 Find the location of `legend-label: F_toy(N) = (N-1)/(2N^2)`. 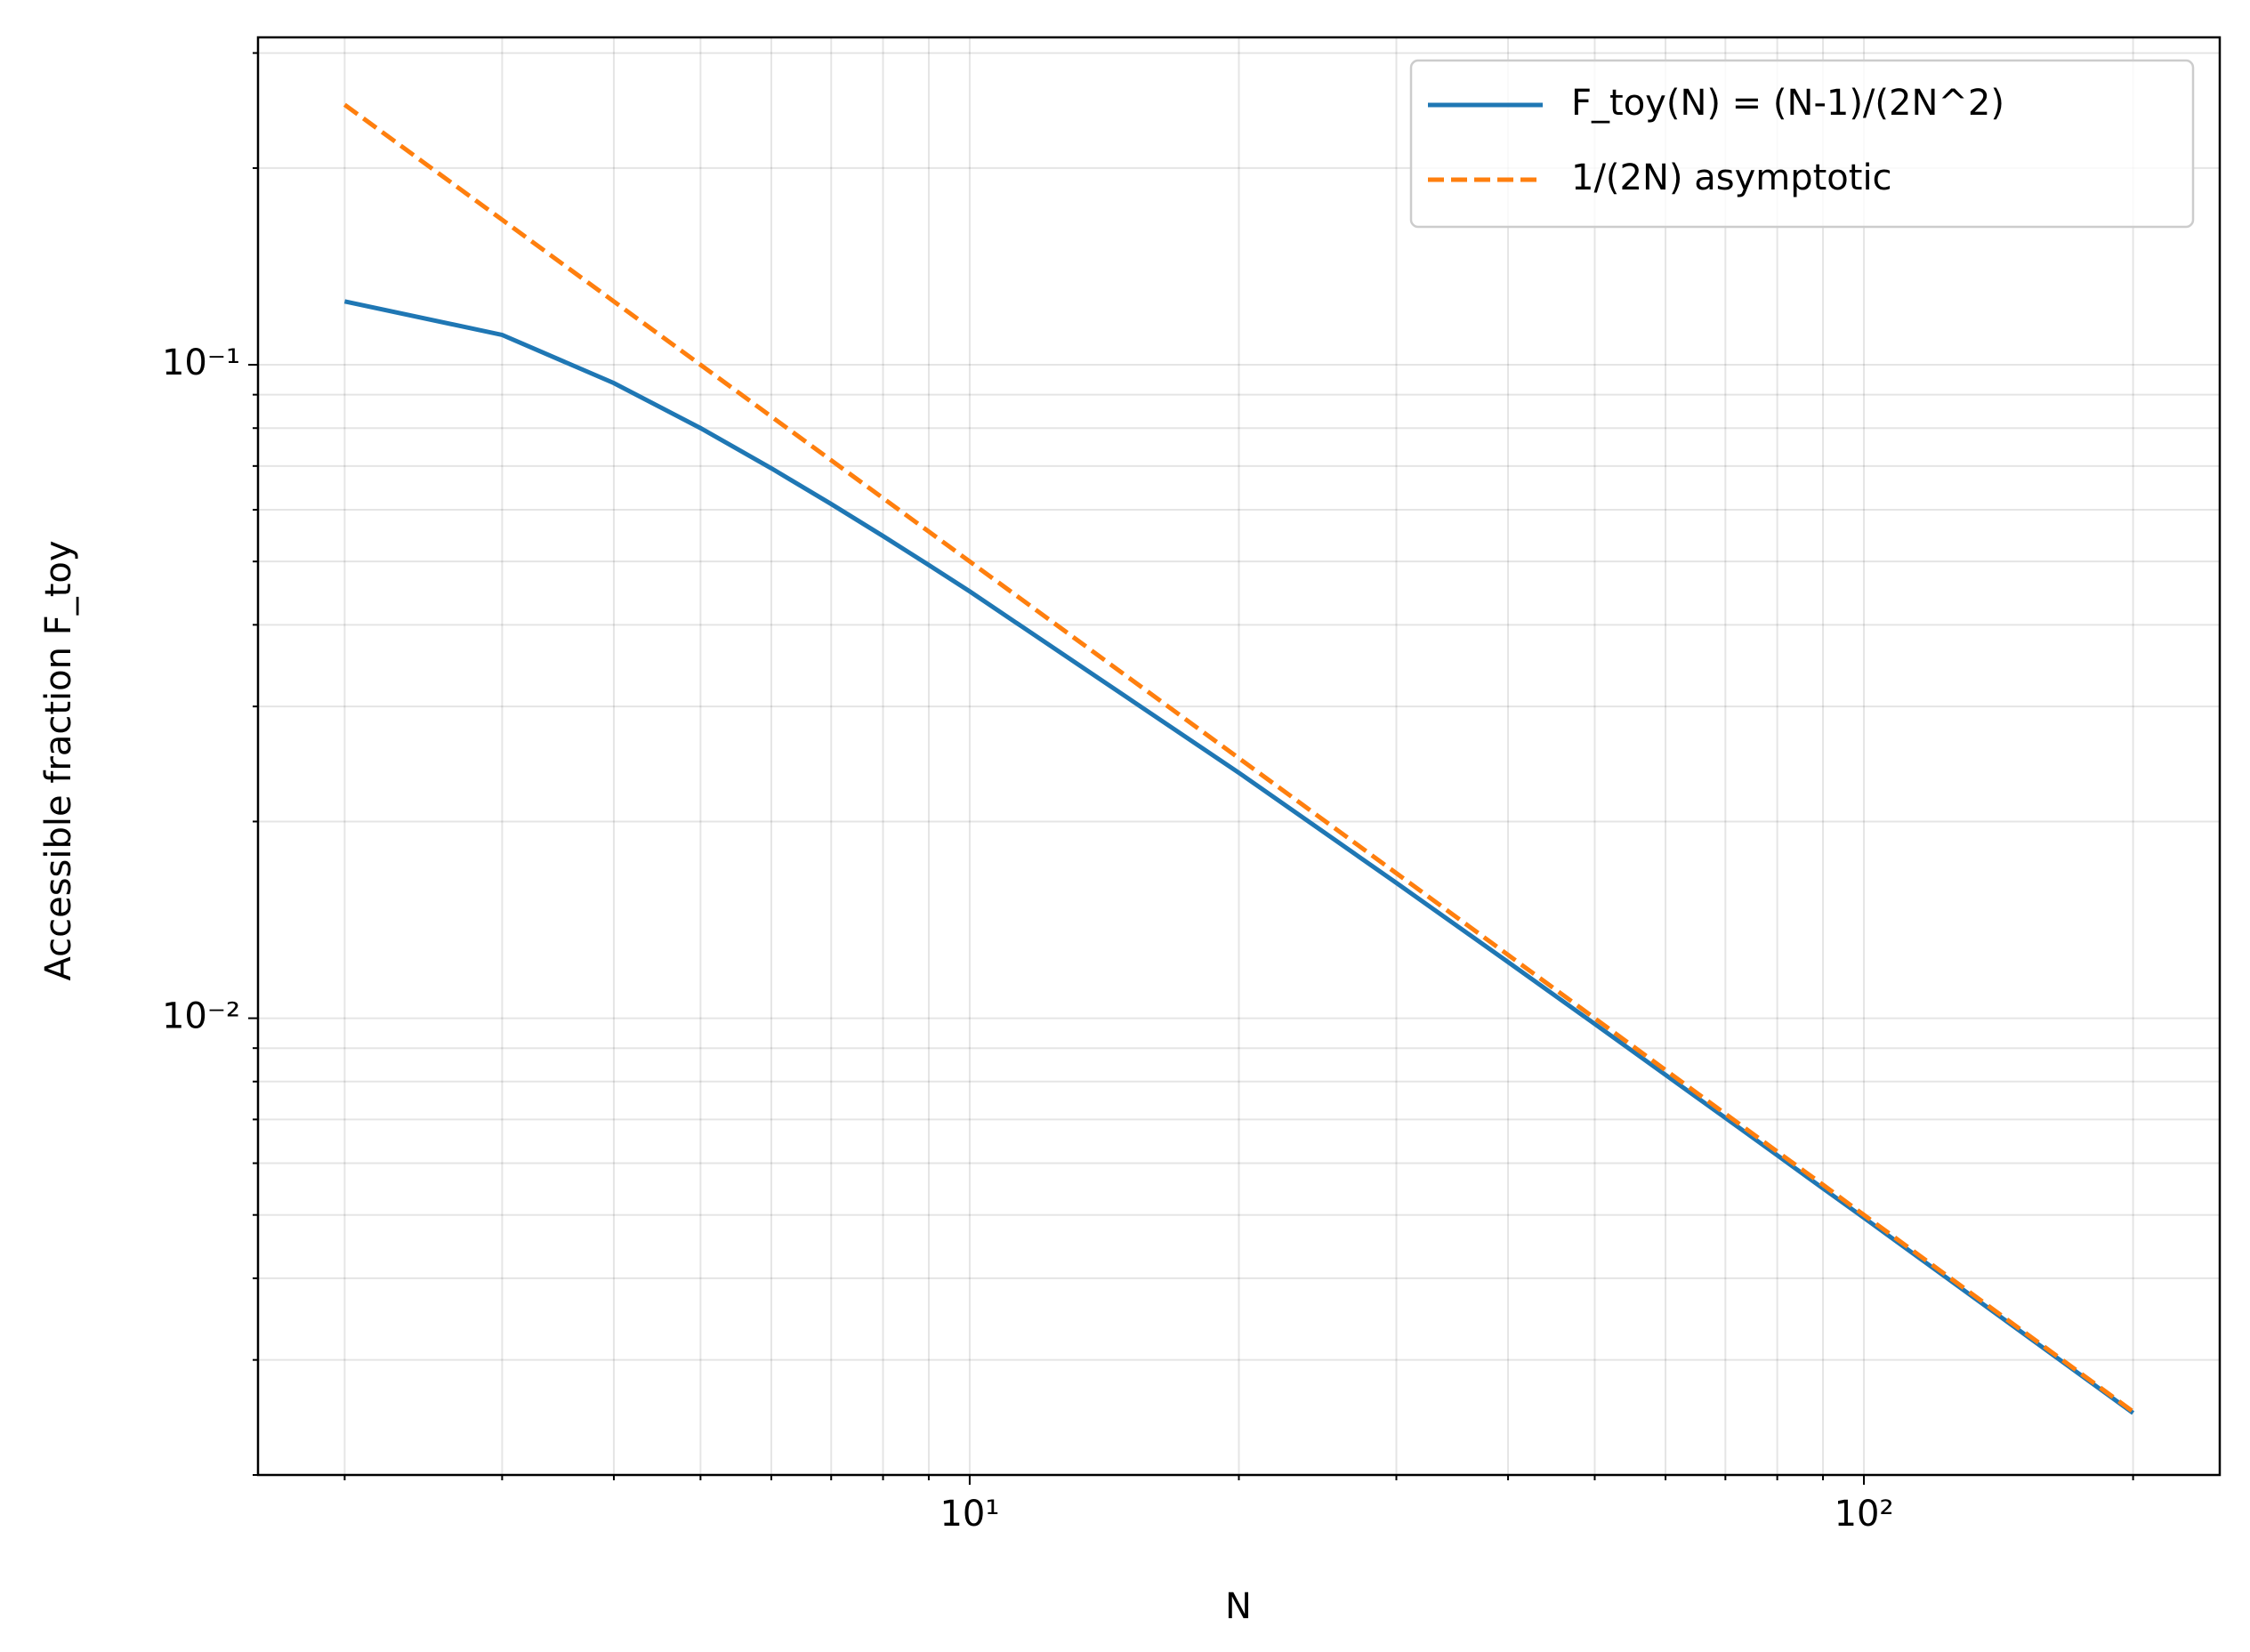

legend-label: F_toy(N) = (N-1)/(2N^2) is located at coordinates (1788, 103).